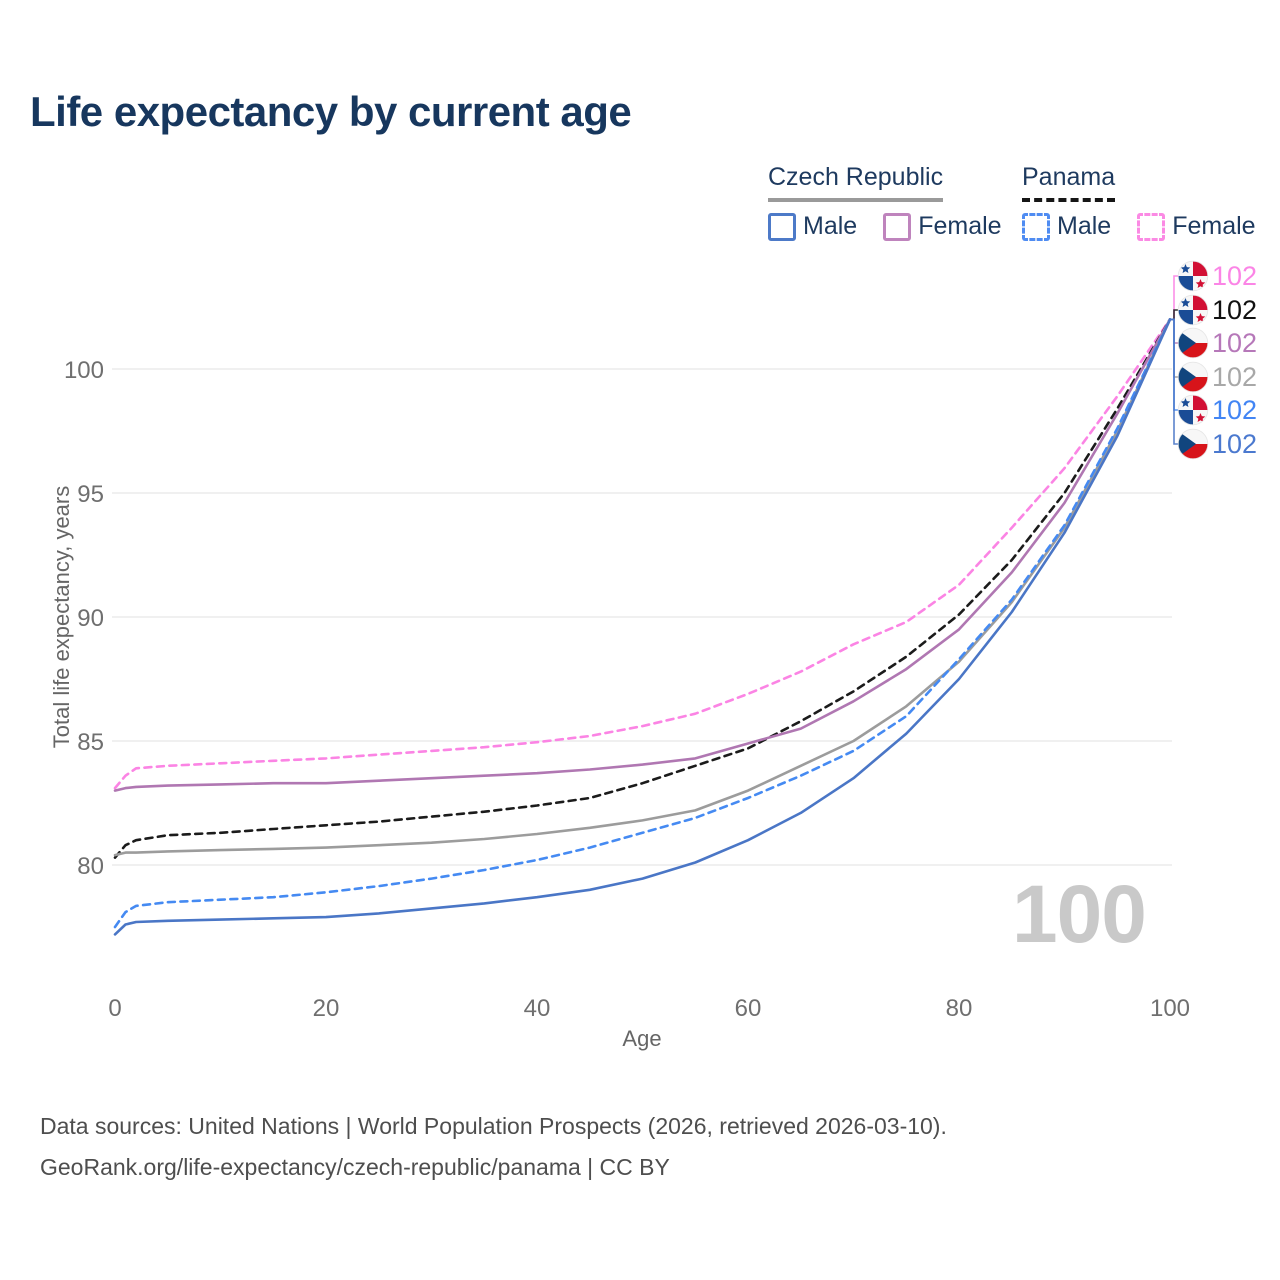 The width and height of the screenshot is (1280, 1280). Describe the element at coordinates (331, 111) in the screenshot. I see `page-title: Life expectancy by current age` at that location.